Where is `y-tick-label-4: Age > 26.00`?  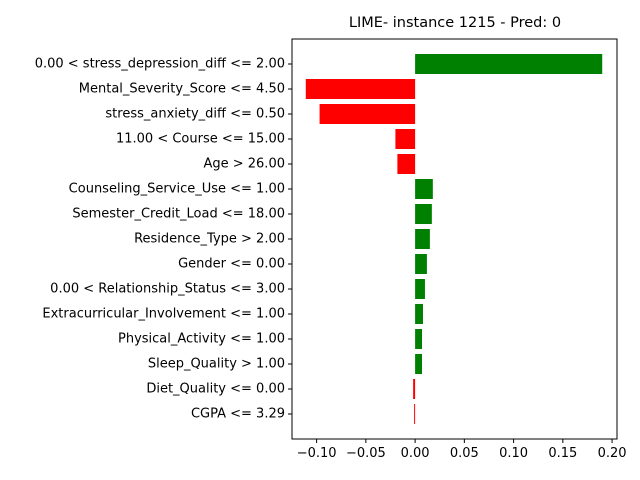 y-tick-label-4: Age > 26.00 is located at coordinates (244, 164).